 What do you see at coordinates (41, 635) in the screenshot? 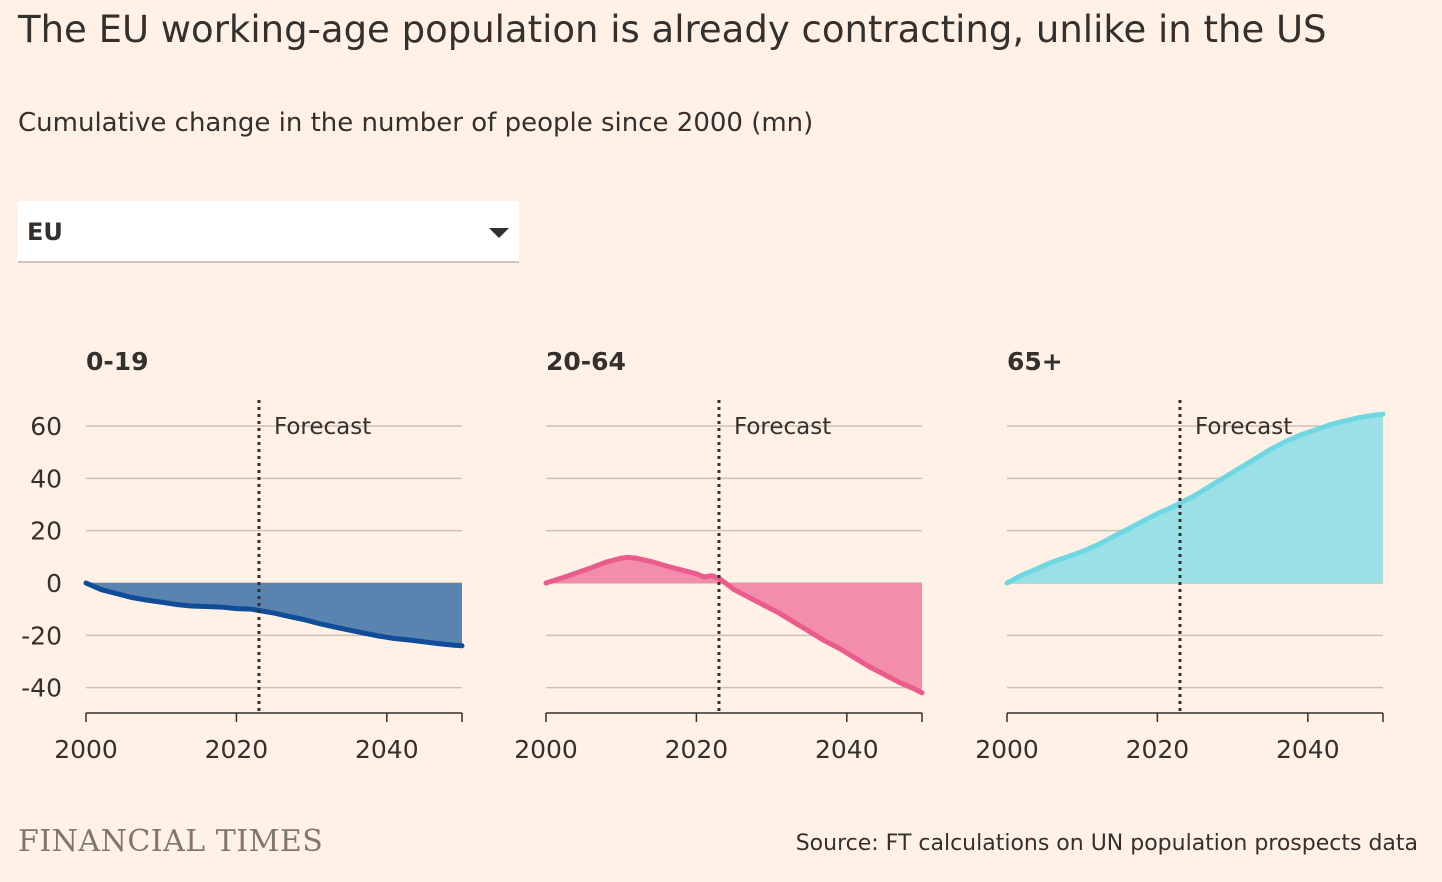
I see `y-tick-label: -20` at bounding box center [41, 635].